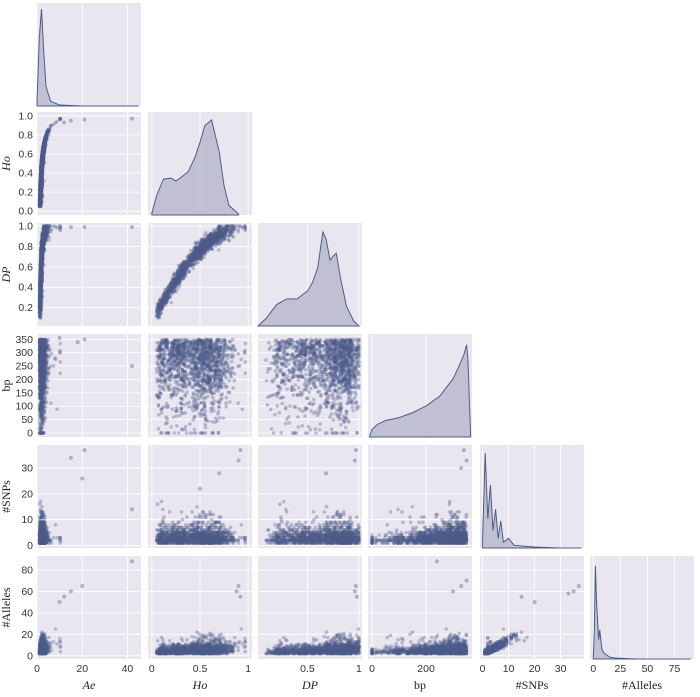 The image size is (700, 697). I want to click on panel-DP-vs-Ae, so click(89, 274).